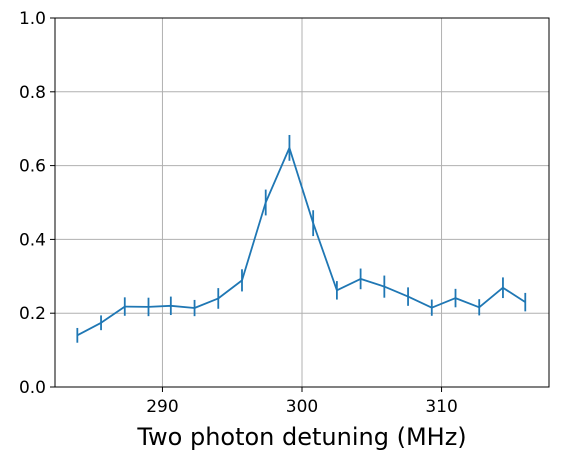 The image size is (562, 460). Describe the element at coordinates (441, 407) in the screenshot. I see `x-tick-label: 310` at that location.